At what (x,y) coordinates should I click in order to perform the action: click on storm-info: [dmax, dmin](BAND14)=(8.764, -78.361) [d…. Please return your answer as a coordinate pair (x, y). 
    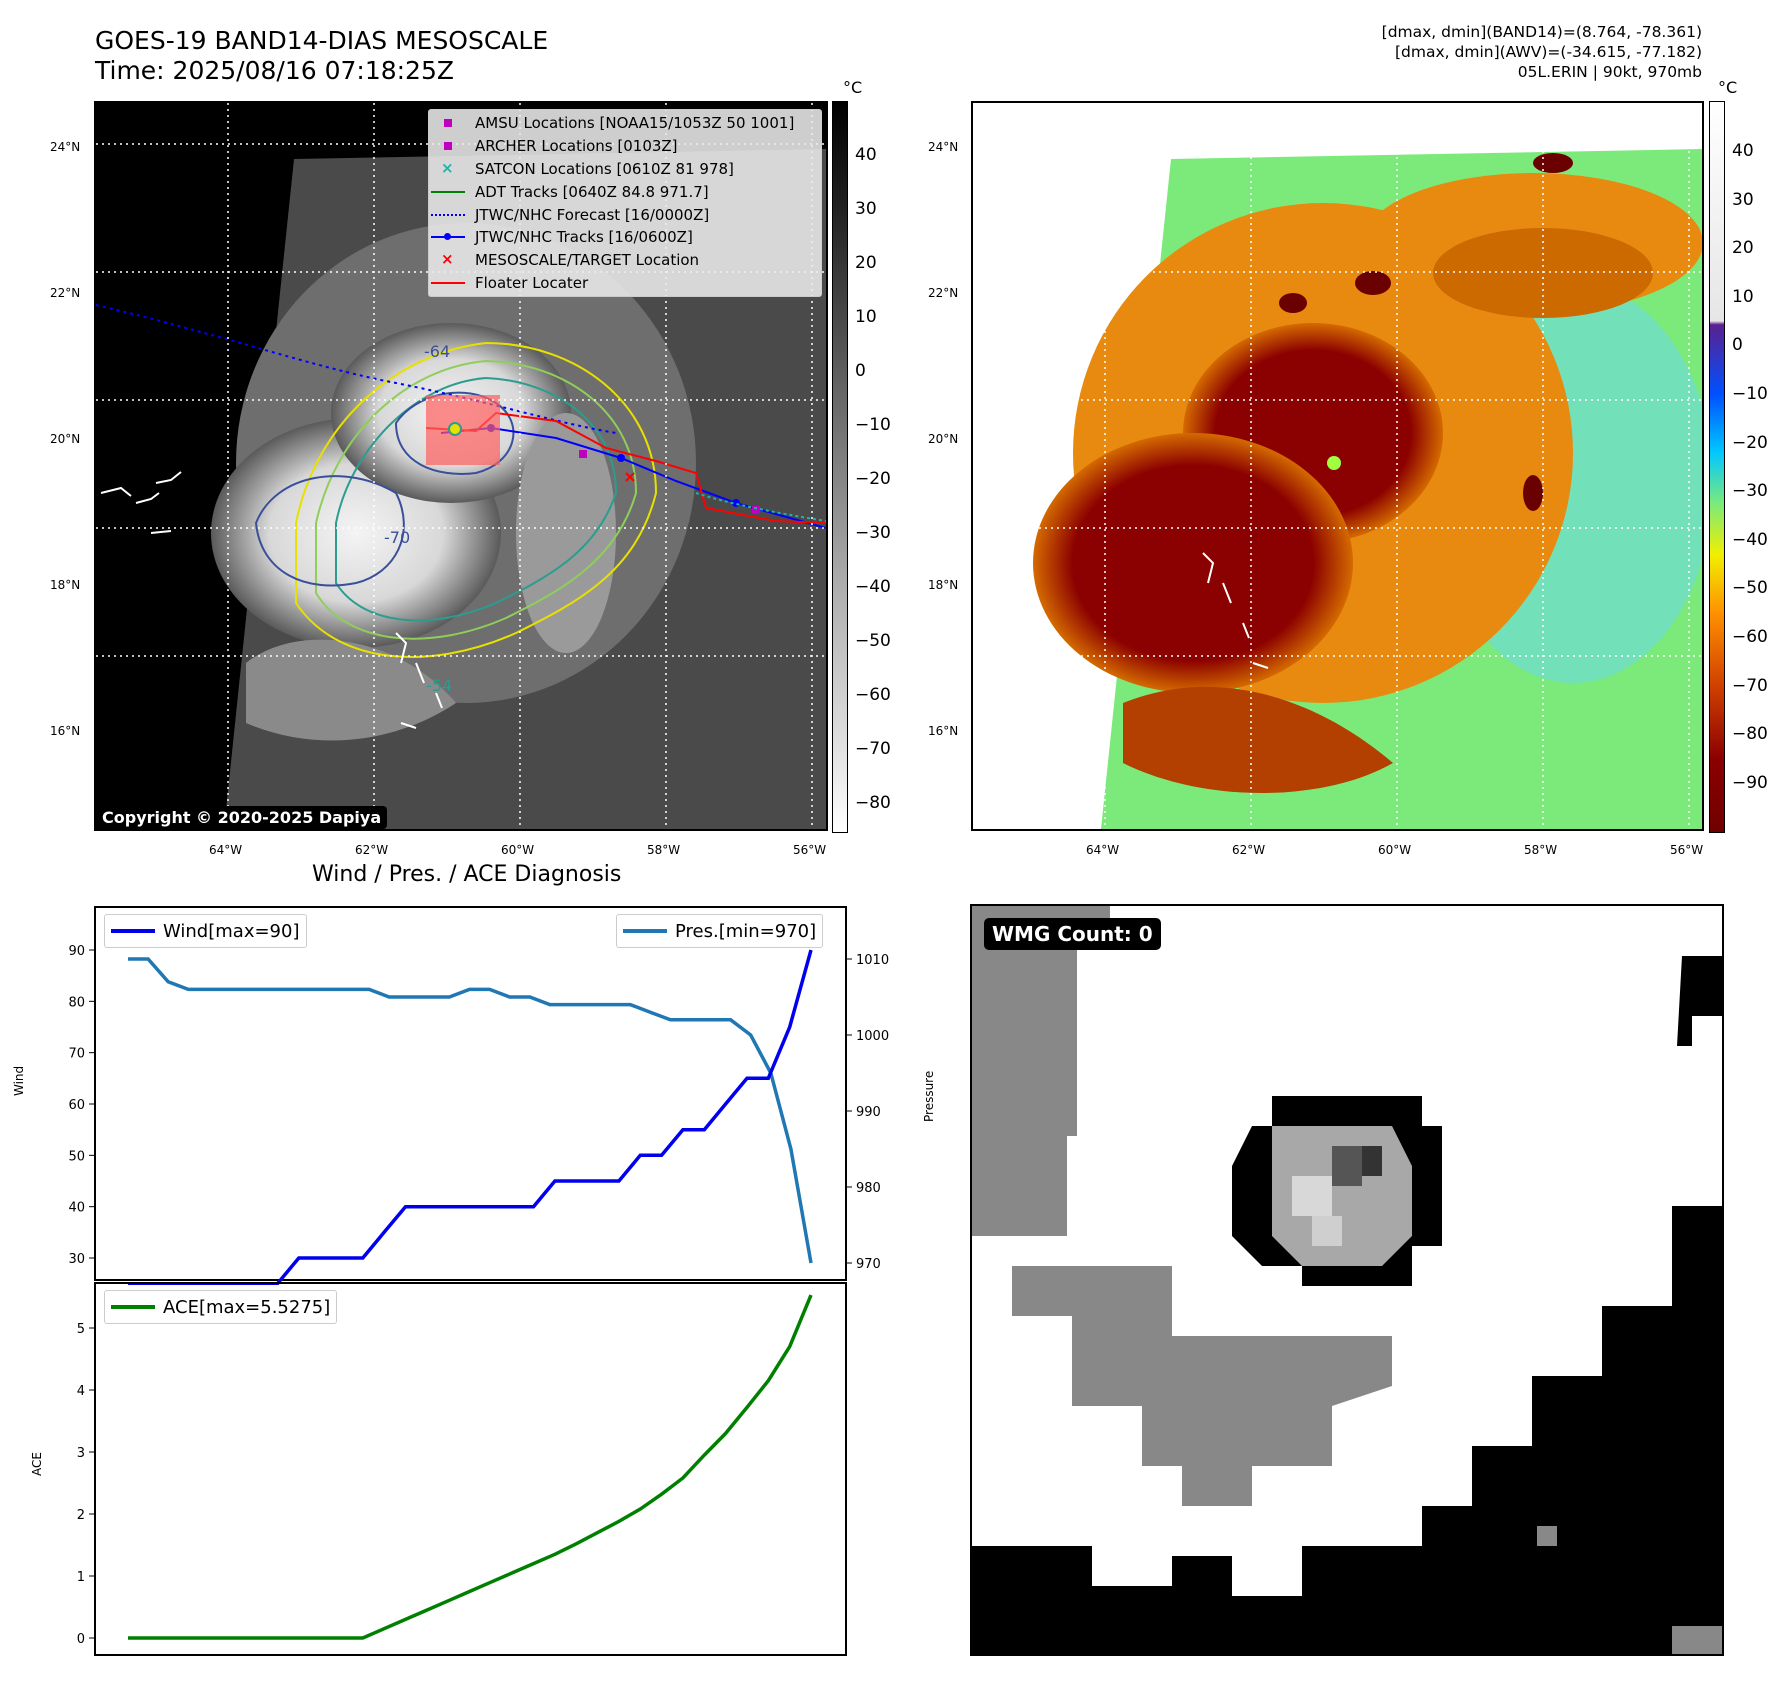
    Looking at the image, I should click on (1542, 52).